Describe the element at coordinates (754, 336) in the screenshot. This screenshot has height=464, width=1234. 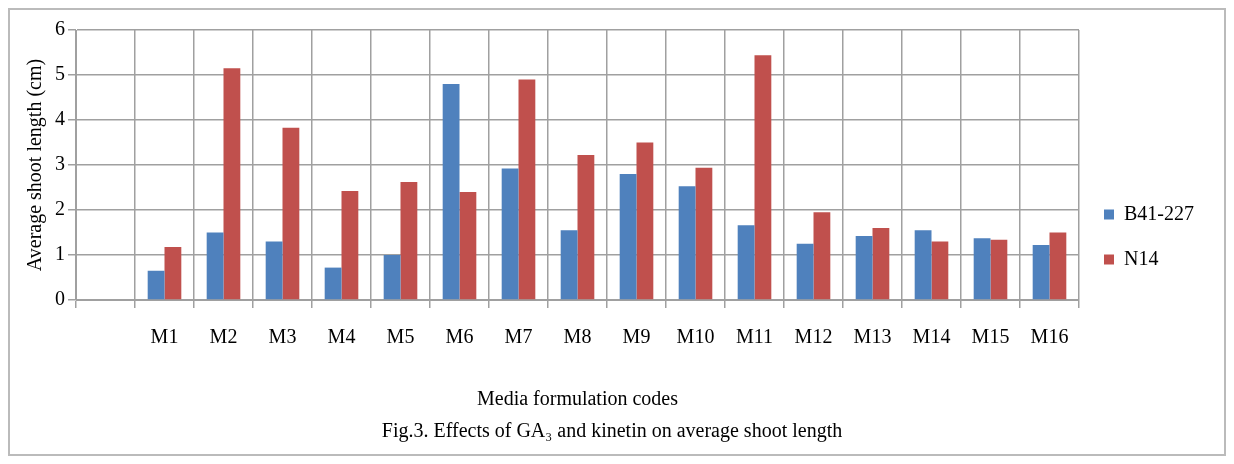
I see `x-tick-label: M11` at that location.